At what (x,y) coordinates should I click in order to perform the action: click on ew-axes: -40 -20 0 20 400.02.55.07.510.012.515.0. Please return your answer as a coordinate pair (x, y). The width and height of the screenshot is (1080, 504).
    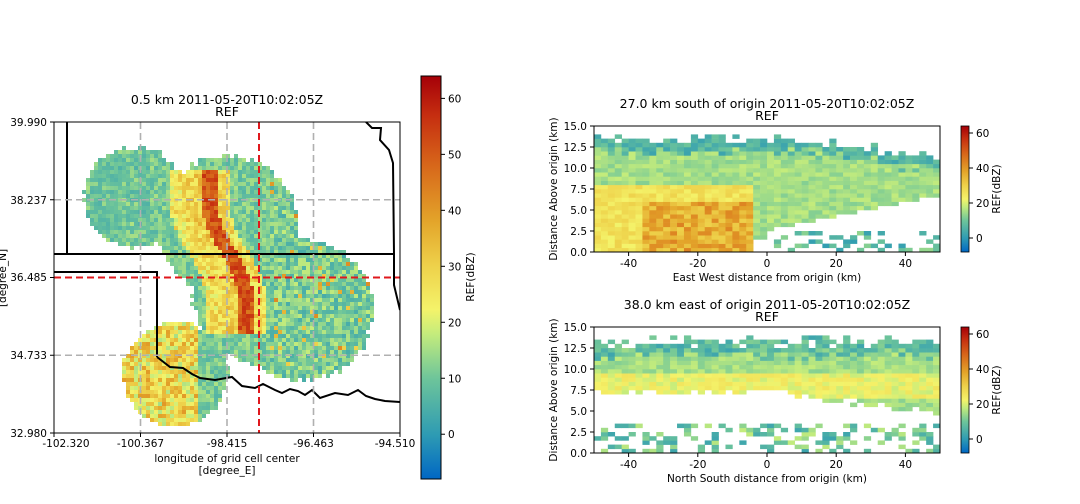
    Looking at the image, I should click on (738, 195).